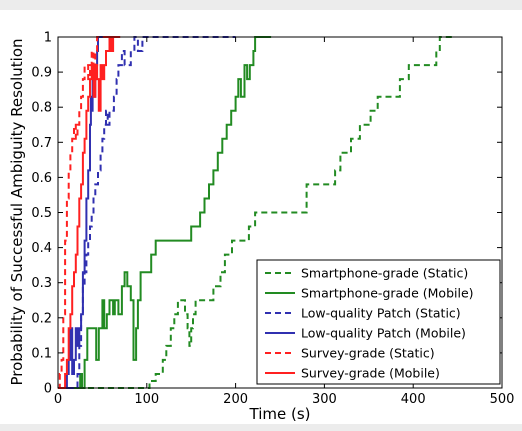 Image resolution: width=522 pixels, height=431 pixels. What do you see at coordinates (413, 399) in the screenshot?
I see `x-tick-label: 400` at bounding box center [413, 399].